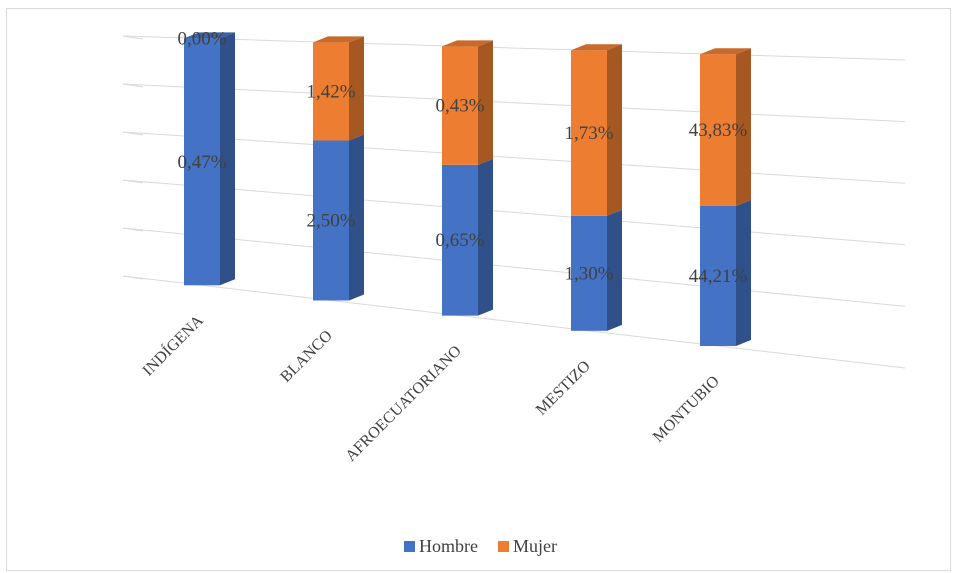 The height and width of the screenshot is (573, 961). I want to click on legend-item-hombre: Hombre, so click(441, 546).